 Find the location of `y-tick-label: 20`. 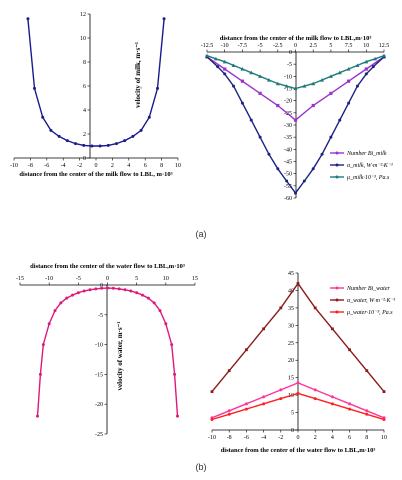

y-tick-label: 20 is located at coordinates (291, 361).